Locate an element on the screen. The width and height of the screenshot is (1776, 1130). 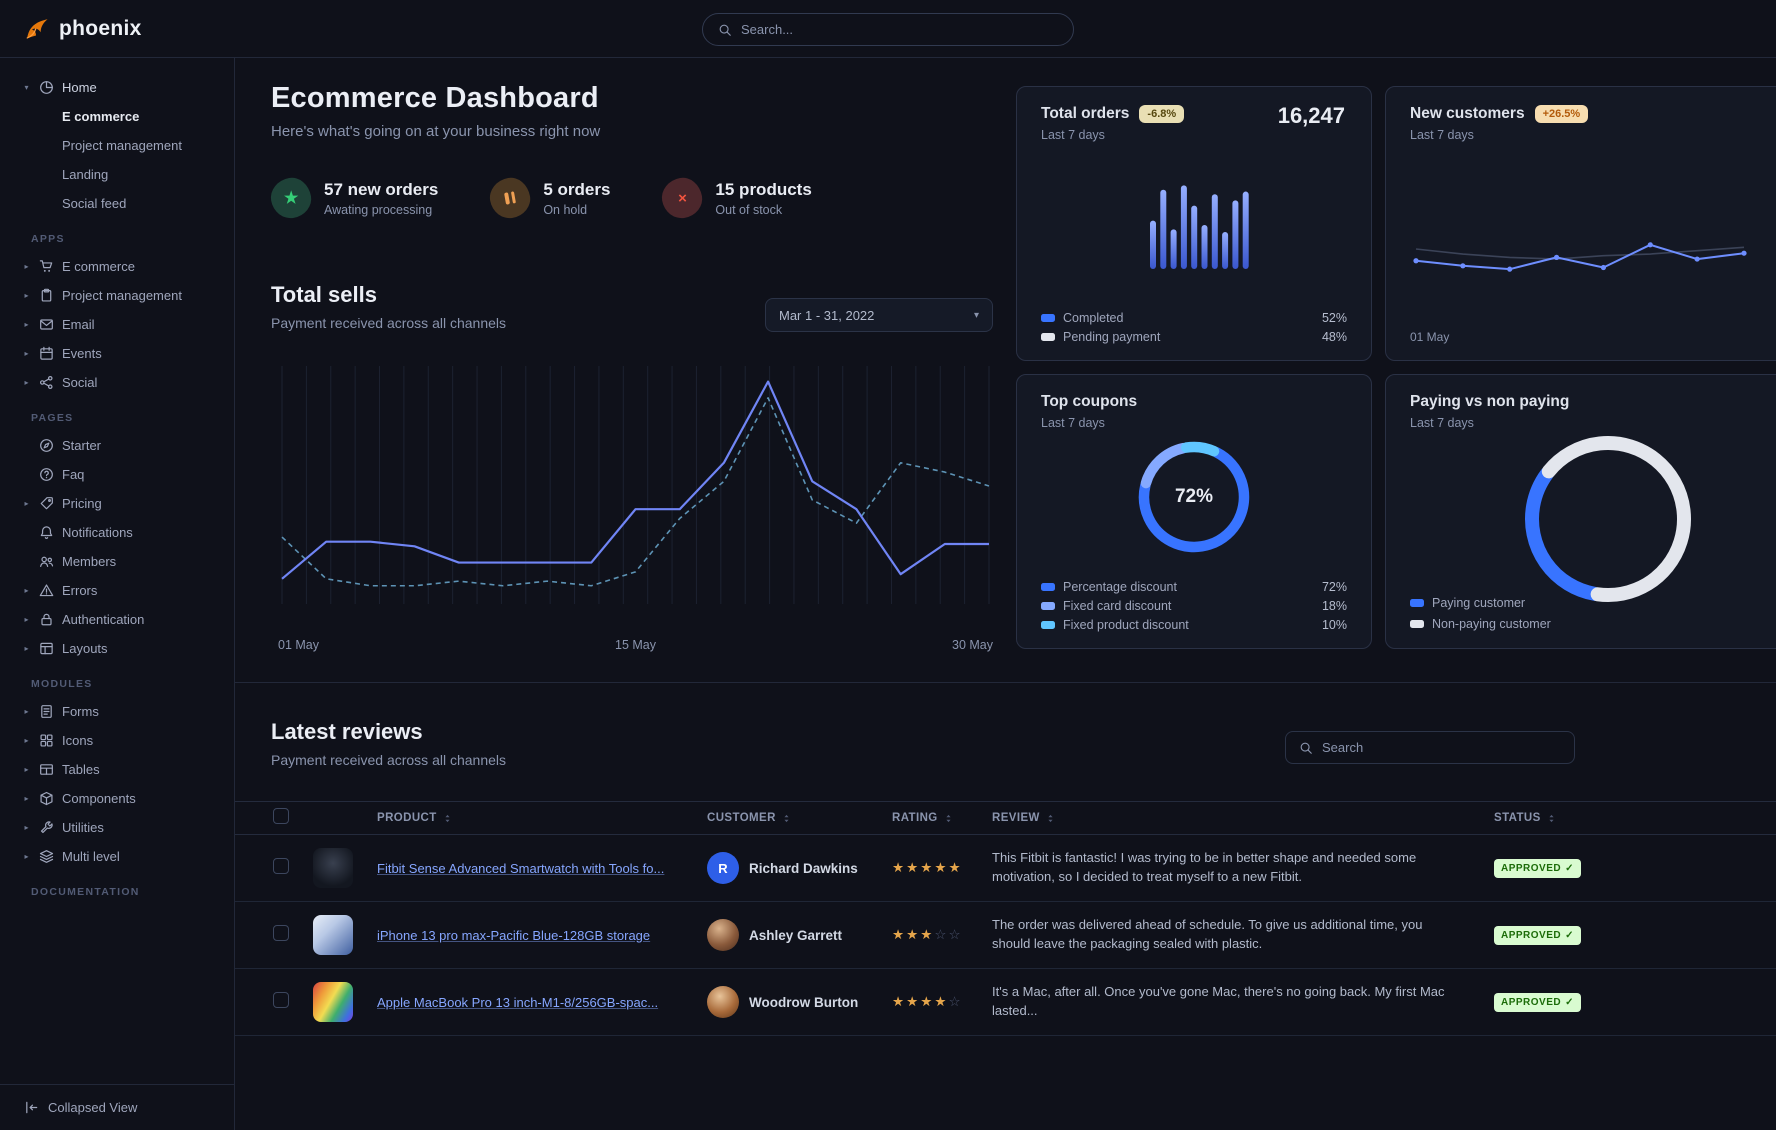
avatar: R is located at coordinates (723, 868).